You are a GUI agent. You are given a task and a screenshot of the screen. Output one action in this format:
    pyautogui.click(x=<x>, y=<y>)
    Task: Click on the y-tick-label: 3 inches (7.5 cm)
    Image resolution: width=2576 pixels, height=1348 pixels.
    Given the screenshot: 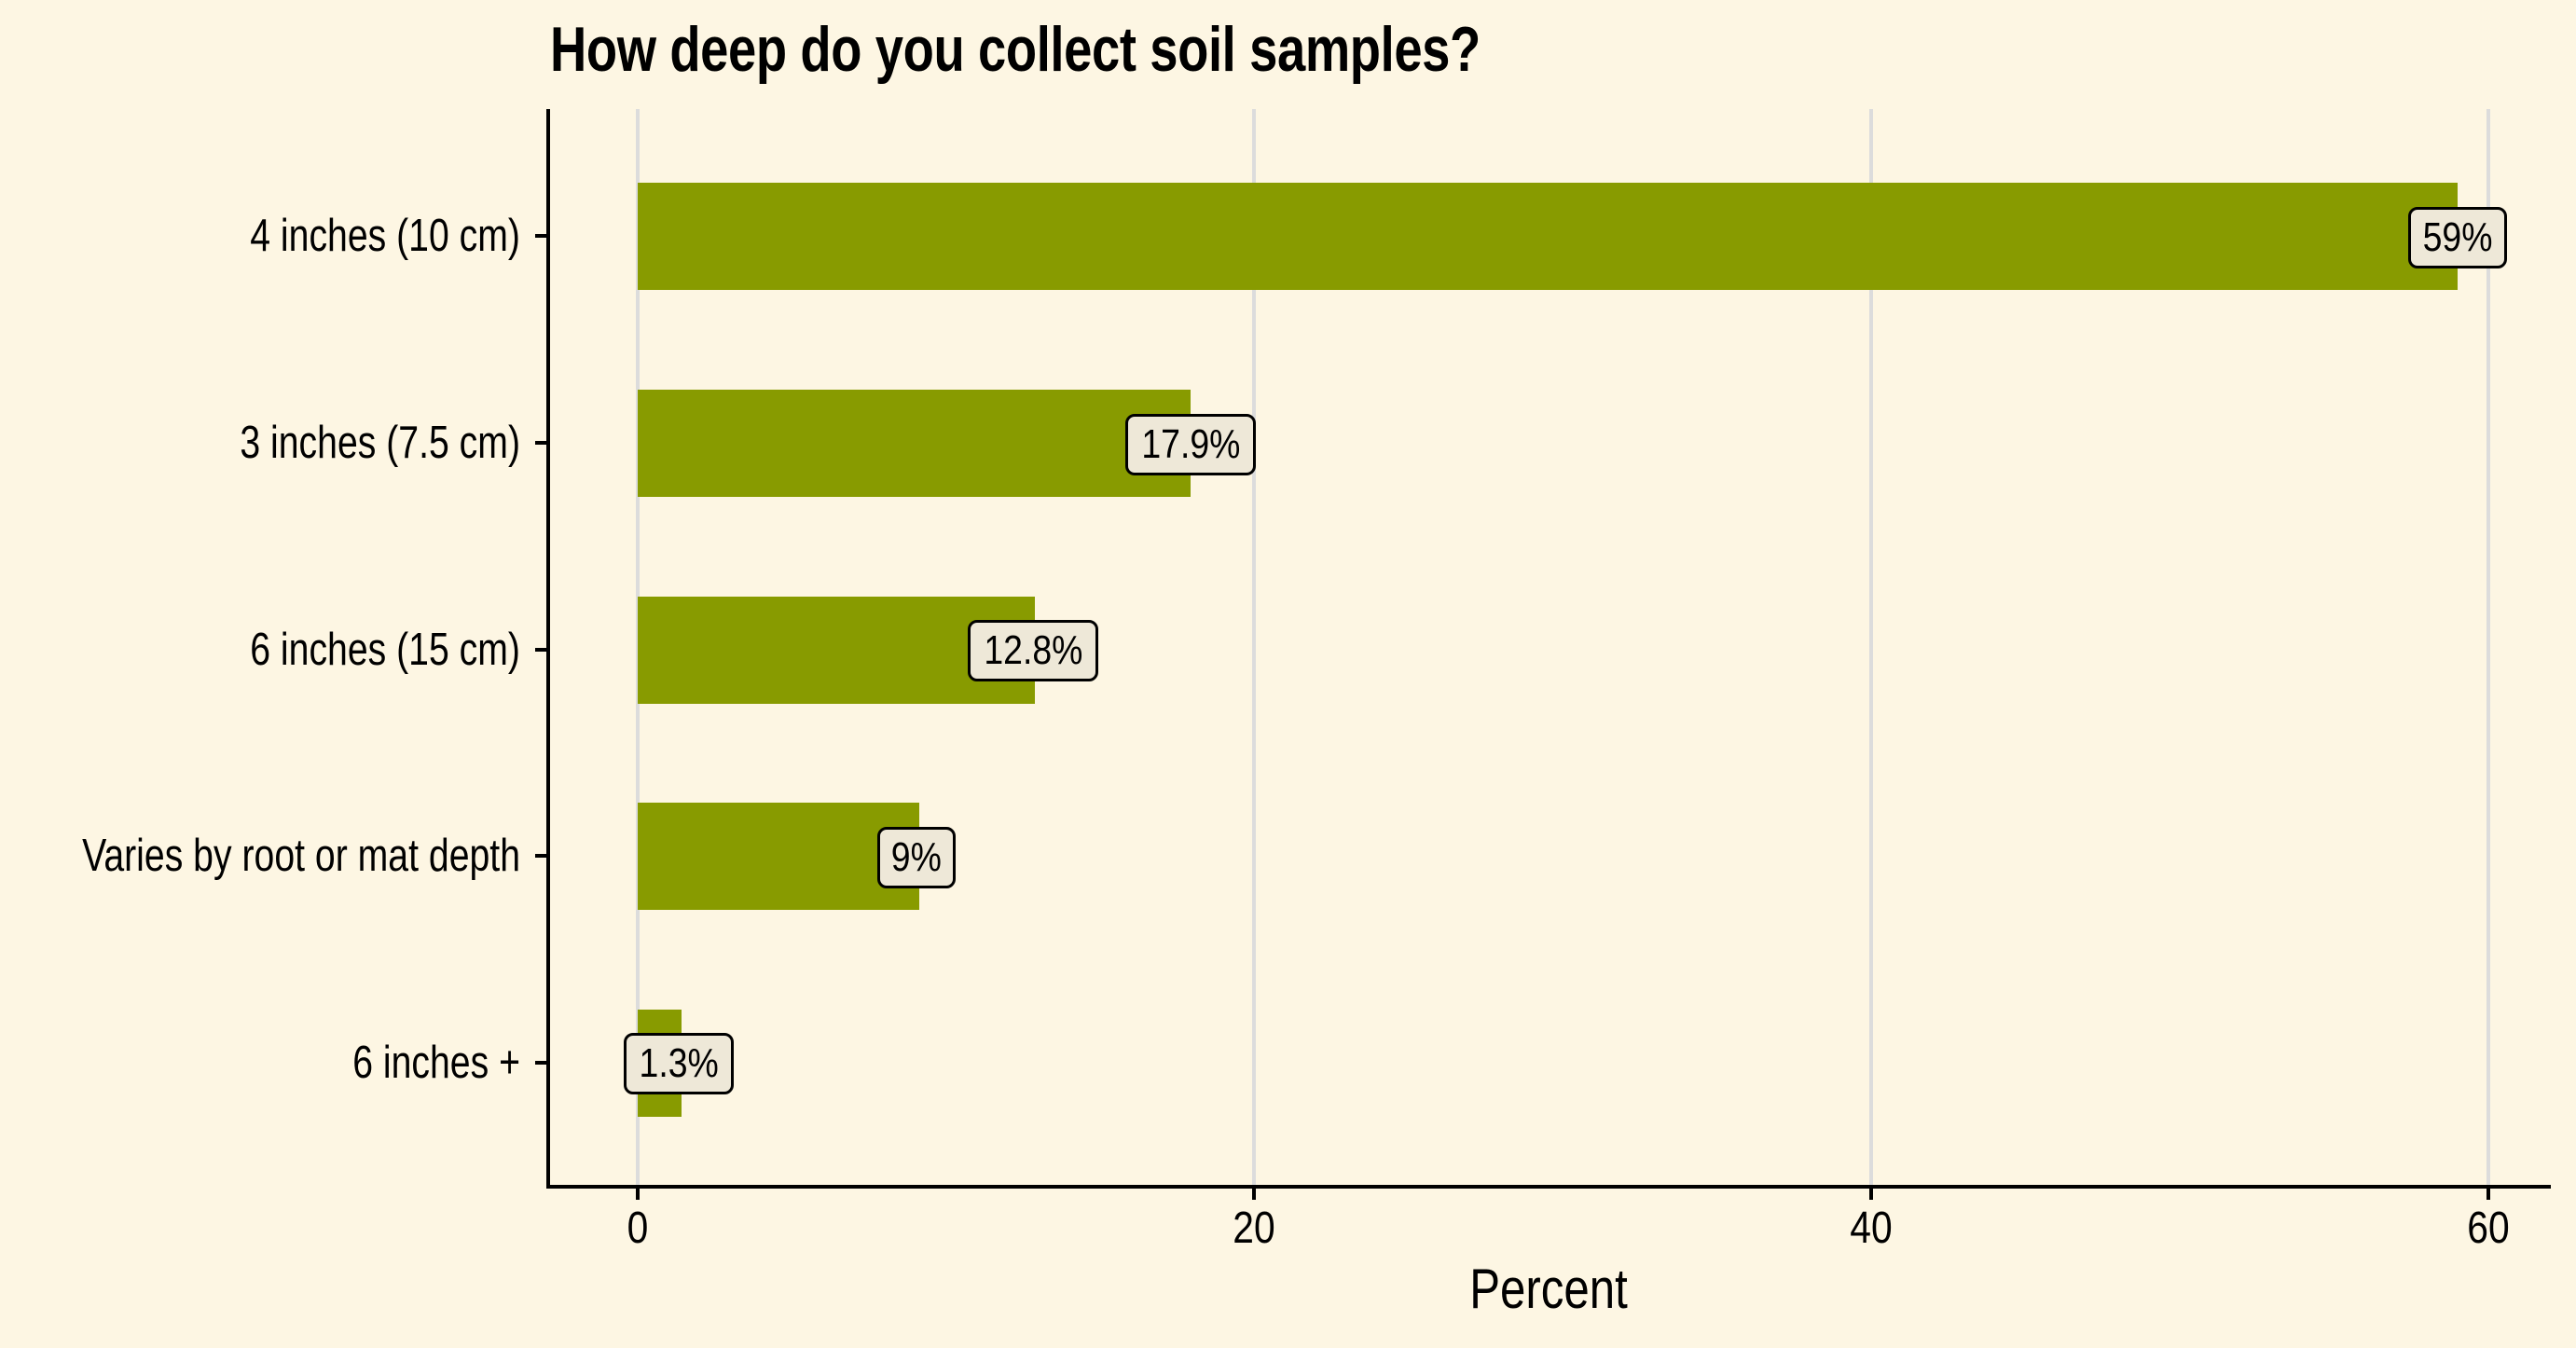 What is the action you would take?
    pyautogui.click(x=380, y=443)
    